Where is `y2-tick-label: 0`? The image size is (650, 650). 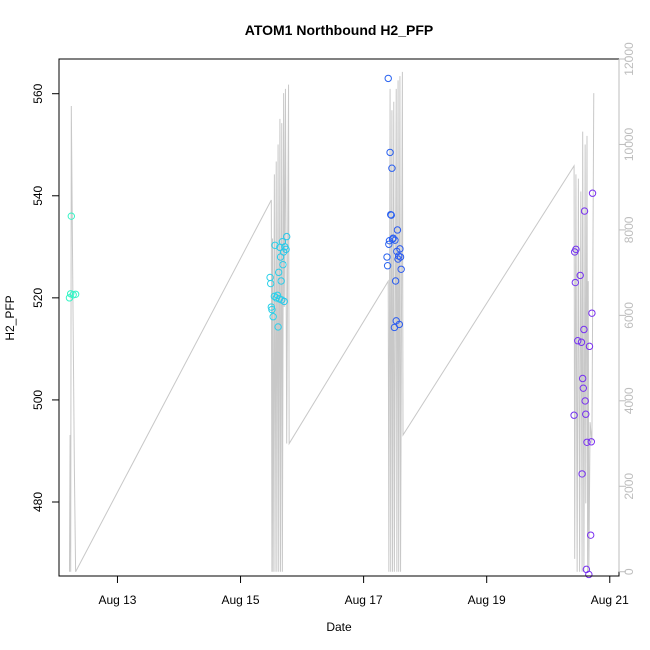 y2-tick-label: 0 is located at coordinates (629, 571).